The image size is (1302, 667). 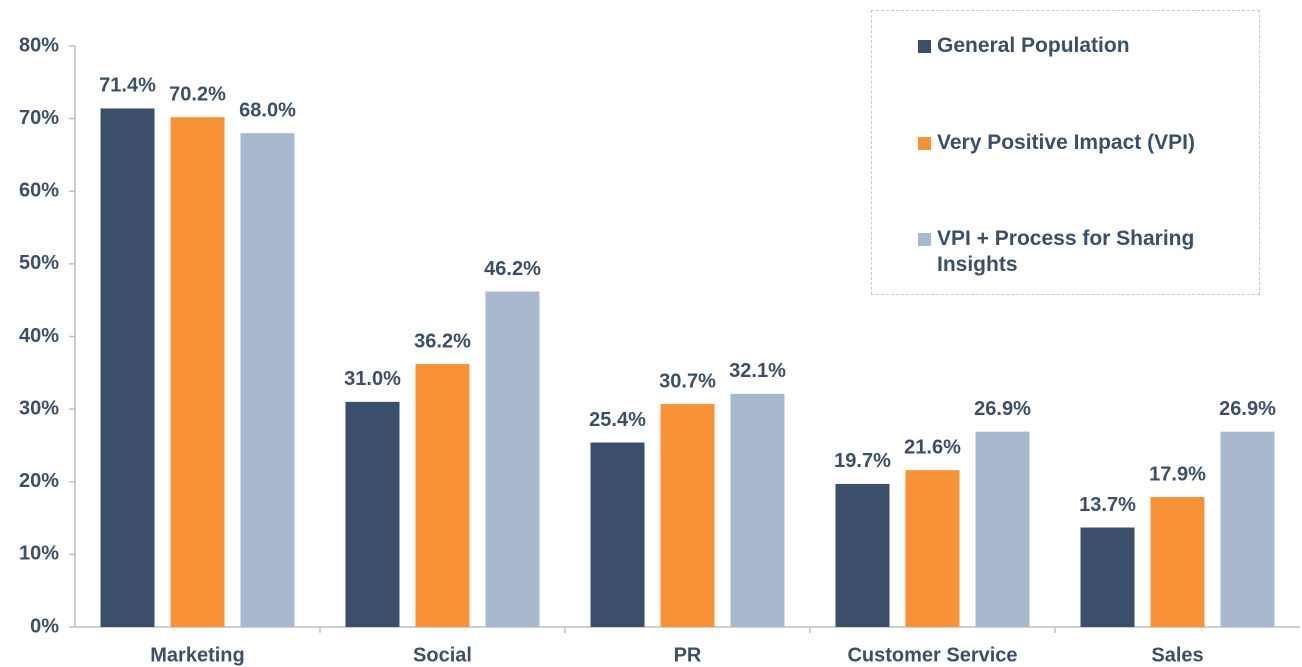 What do you see at coordinates (862, 461) in the screenshot?
I see `data-label: 19.7%` at bounding box center [862, 461].